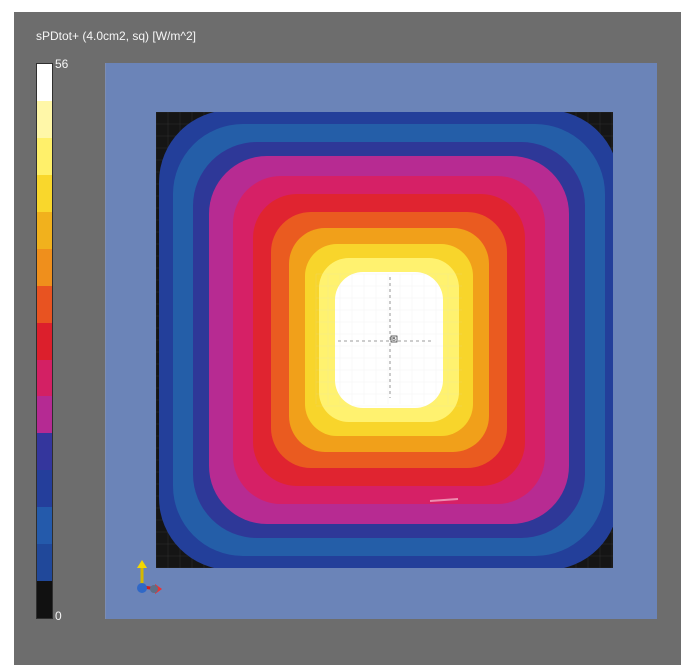  I want to click on field-quantity-title: sPDtot+ (4.0cm2, sq) [W/m^2], so click(116, 36).